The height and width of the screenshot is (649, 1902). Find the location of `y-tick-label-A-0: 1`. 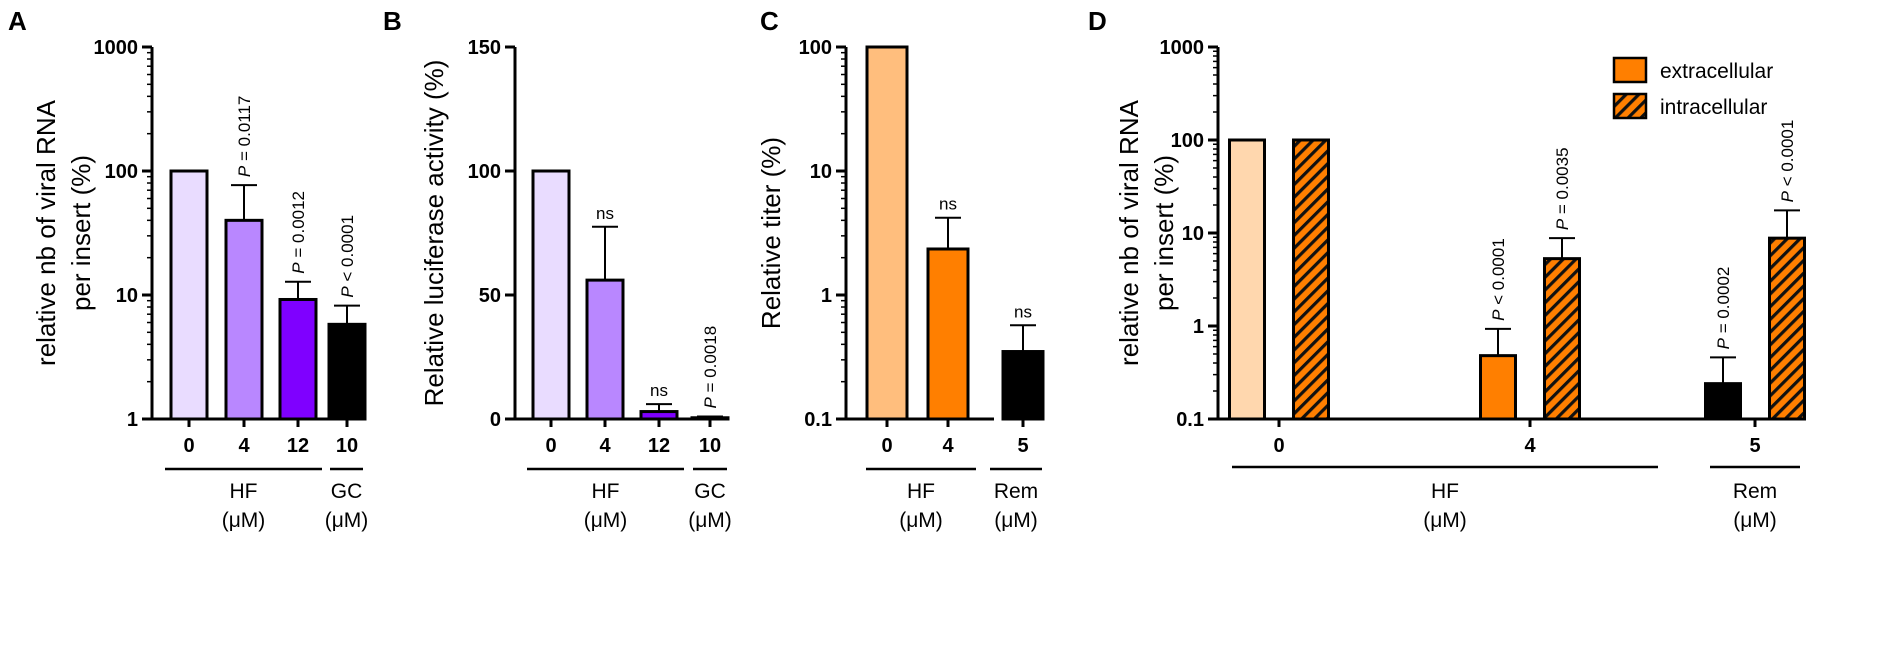

y-tick-label-A-0: 1 is located at coordinates (132, 420).